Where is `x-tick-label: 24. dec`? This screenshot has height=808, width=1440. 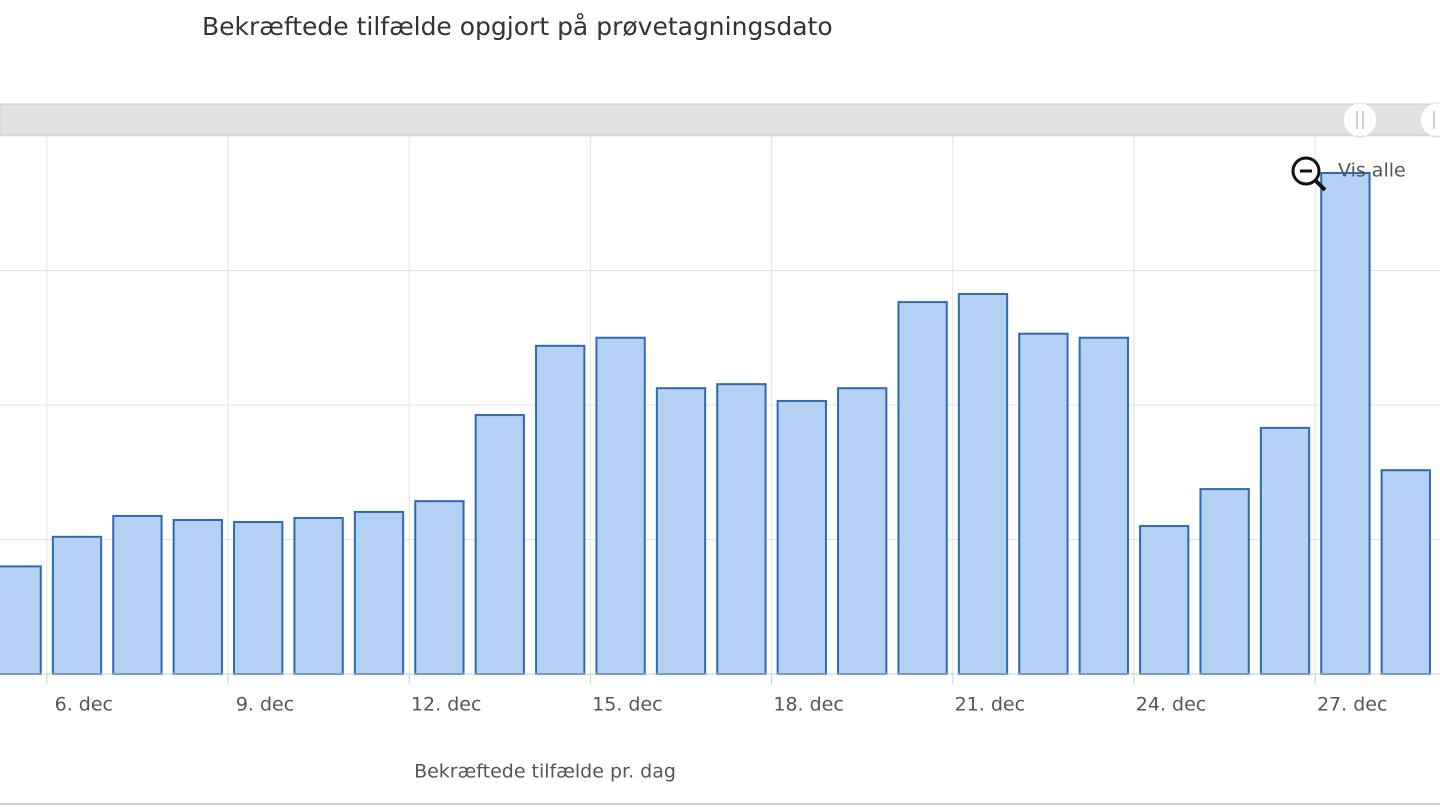
x-tick-label: 24. dec is located at coordinates (1171, 705).